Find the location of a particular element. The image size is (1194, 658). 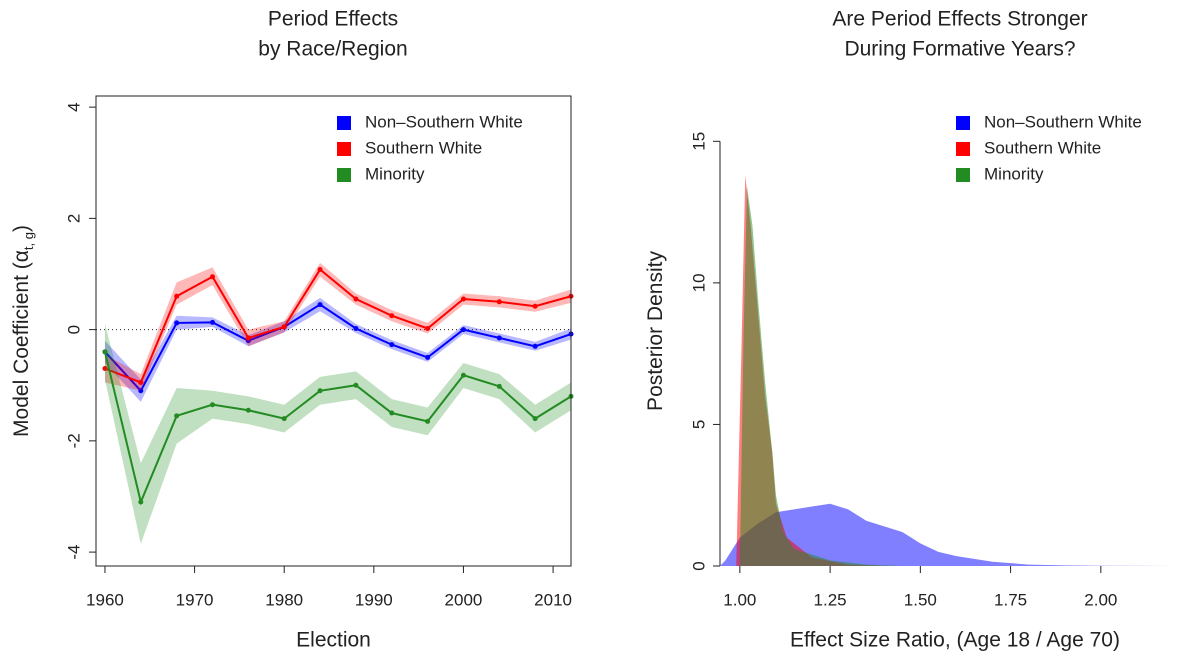

x-tick-label: 2000 is located at coordinates (464, 599).